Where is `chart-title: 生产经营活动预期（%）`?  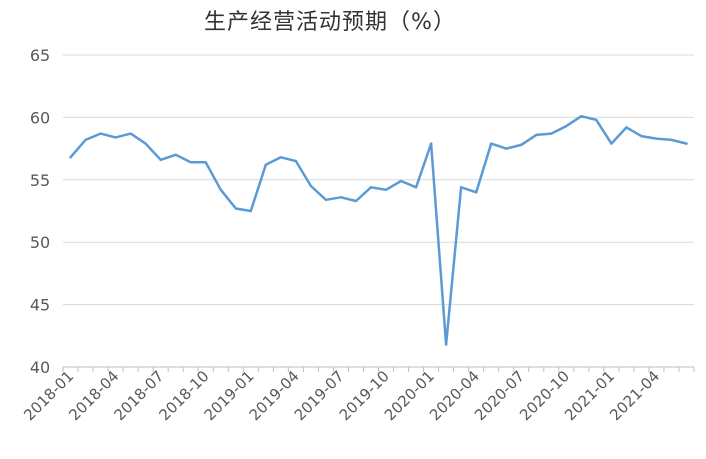 chart-title: 生产经营活动预期（%） is located at coordinates (330, 22).